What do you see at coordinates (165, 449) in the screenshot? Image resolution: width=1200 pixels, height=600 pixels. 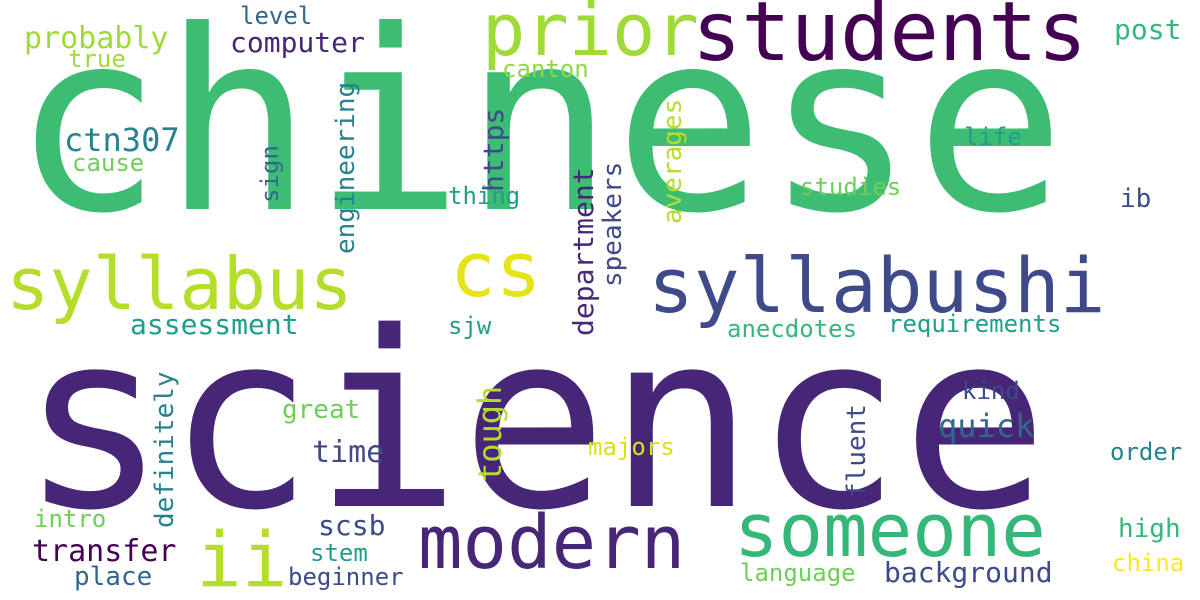 I see `word-definitely: definitely` at bounding box center [165, 449].